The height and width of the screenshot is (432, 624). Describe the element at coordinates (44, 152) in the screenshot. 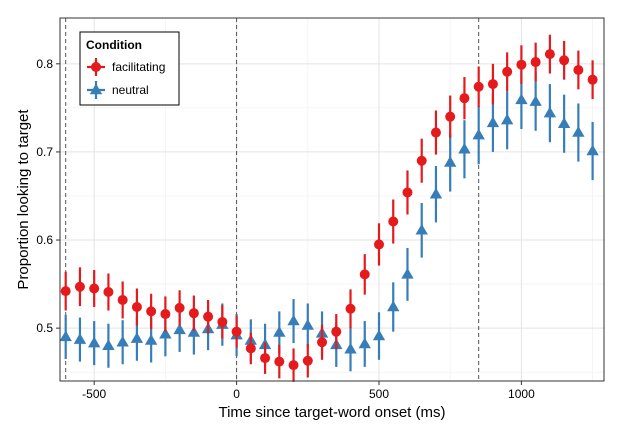

I see `y-tick-label: 0.7` at that location.